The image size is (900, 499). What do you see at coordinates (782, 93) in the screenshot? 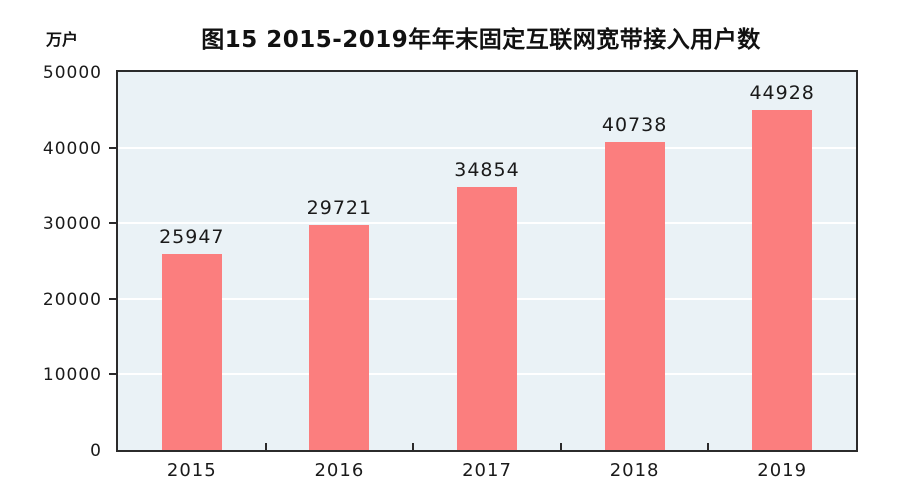
I see `bar-value-label: 44928` at bounding box center [782, 93].